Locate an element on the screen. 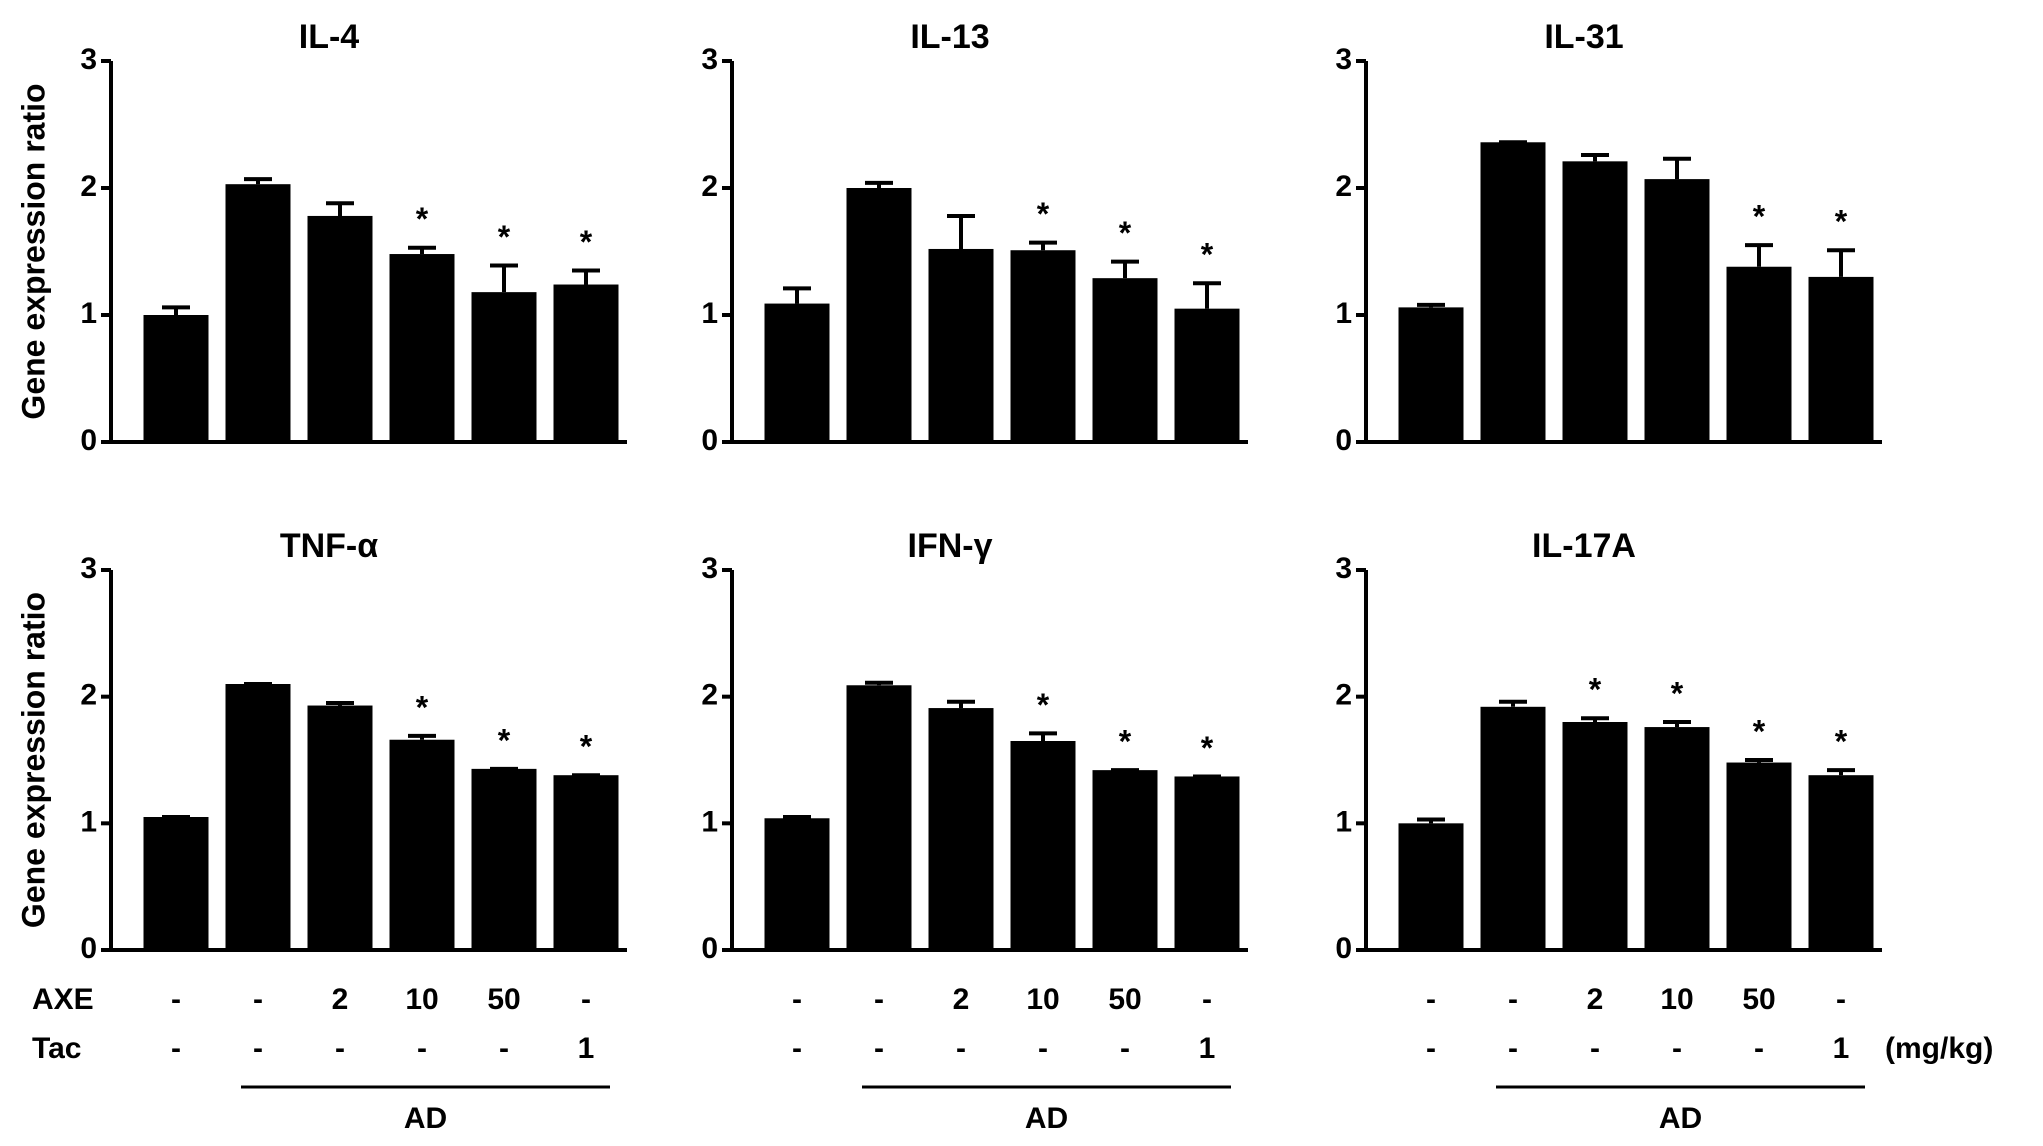 The width and height of the screenshot is (2043, 1146). row-label: Tac is located at coordinates (56, 1048).